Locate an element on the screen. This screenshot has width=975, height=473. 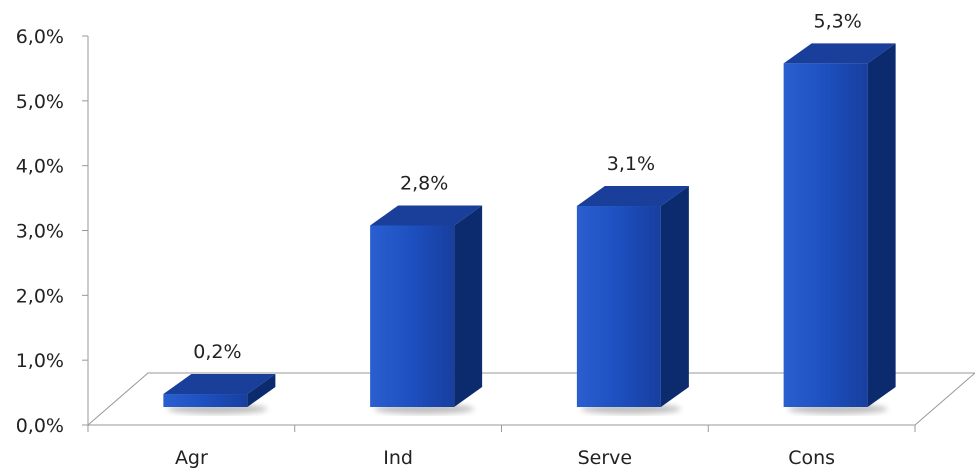
bar-ind is located at coordinates (426, 309).